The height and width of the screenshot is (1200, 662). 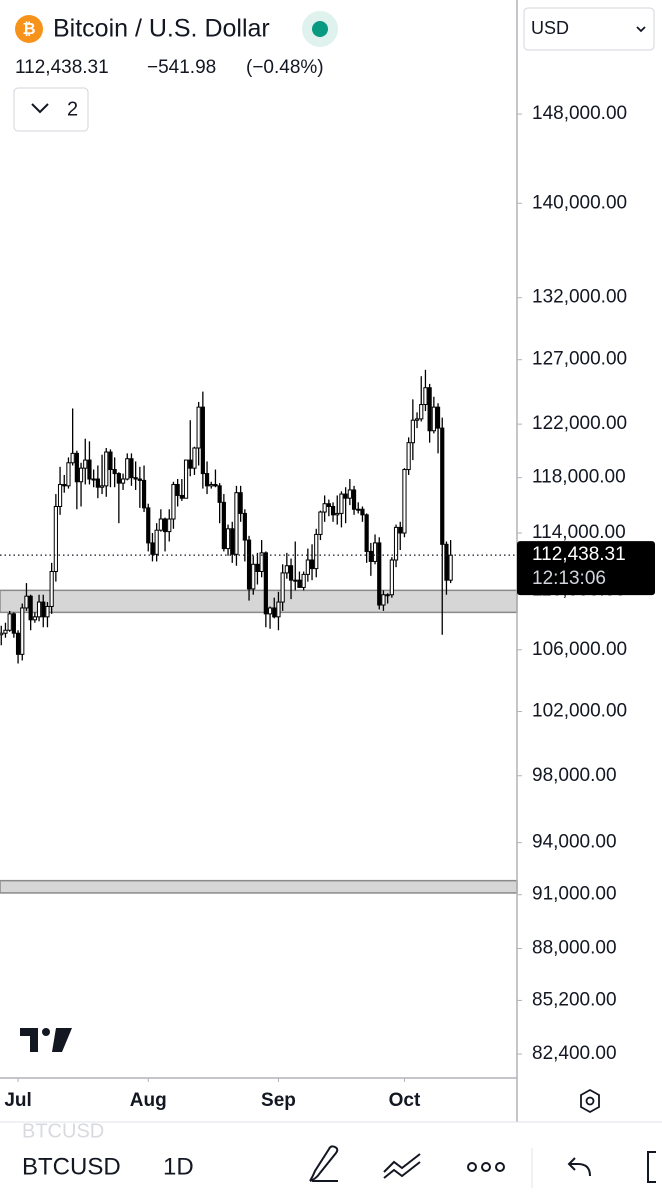 I want to click on undo-icon, so click(x=579, y=1167).